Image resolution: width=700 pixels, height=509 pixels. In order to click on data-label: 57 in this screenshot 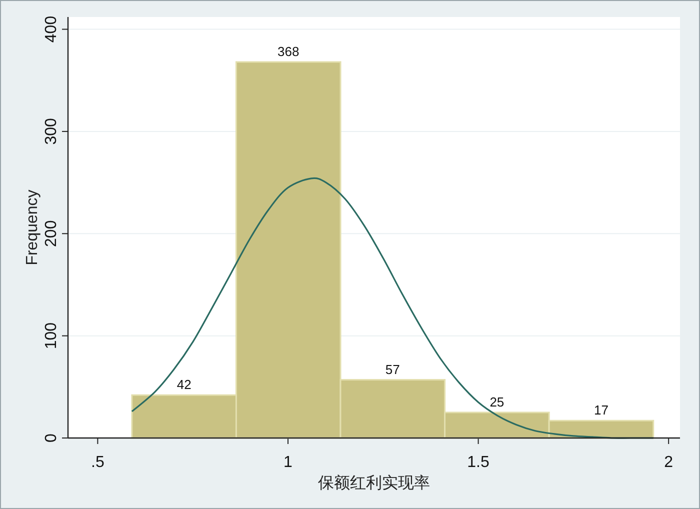, I will do `click(392, 369)`.